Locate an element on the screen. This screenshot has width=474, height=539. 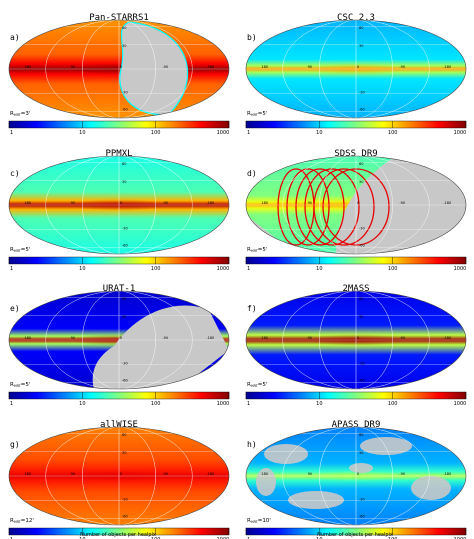
panel-label: d) is located at coordinates (252, 173).